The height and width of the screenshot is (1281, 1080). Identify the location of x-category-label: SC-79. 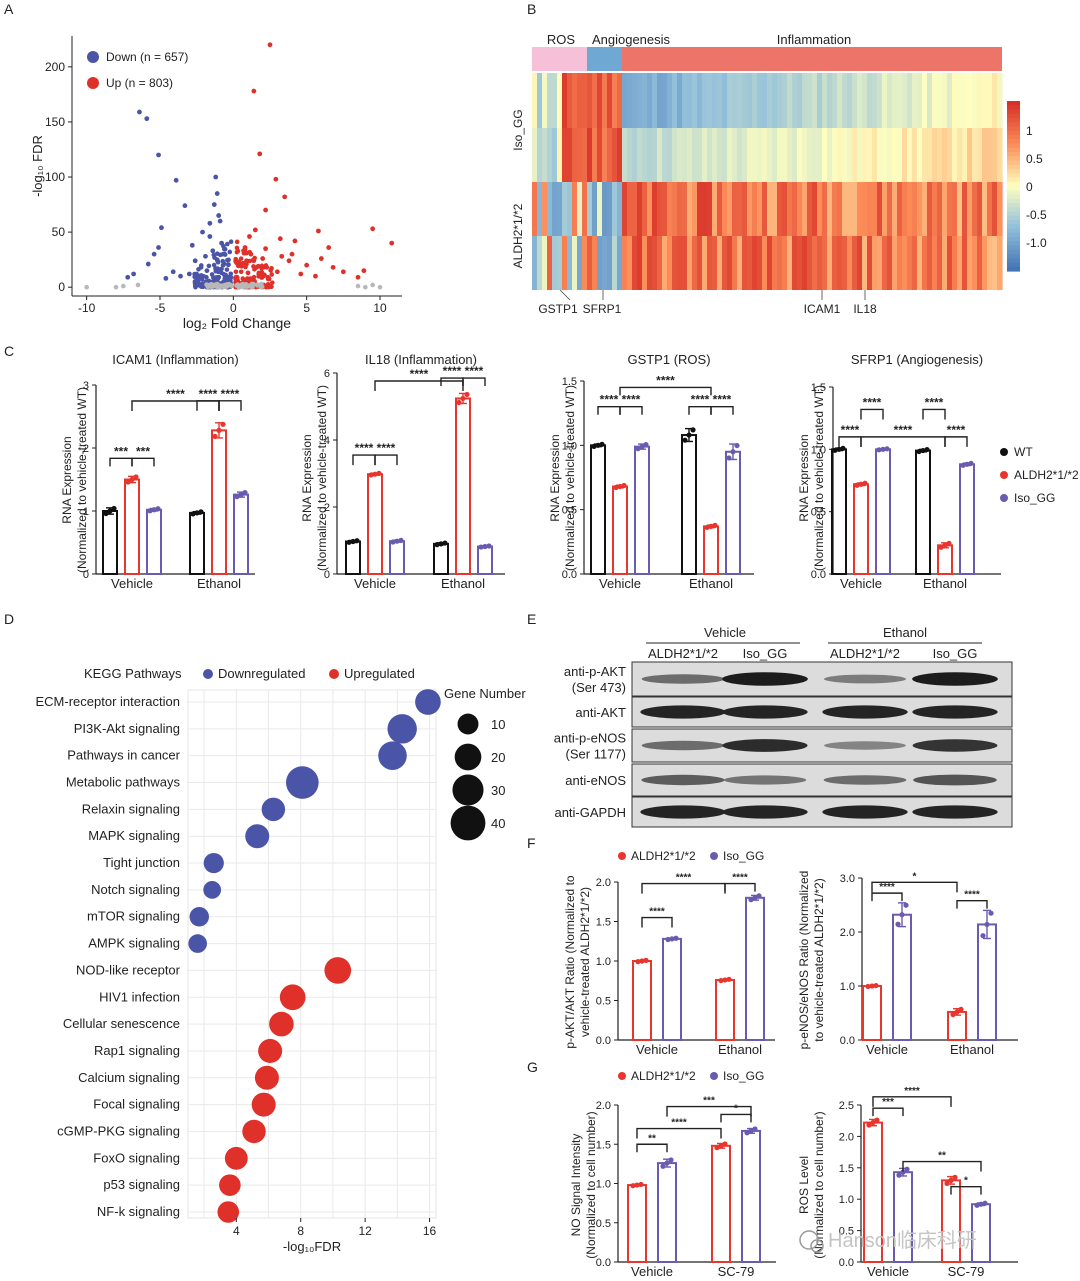
(966, 1271).